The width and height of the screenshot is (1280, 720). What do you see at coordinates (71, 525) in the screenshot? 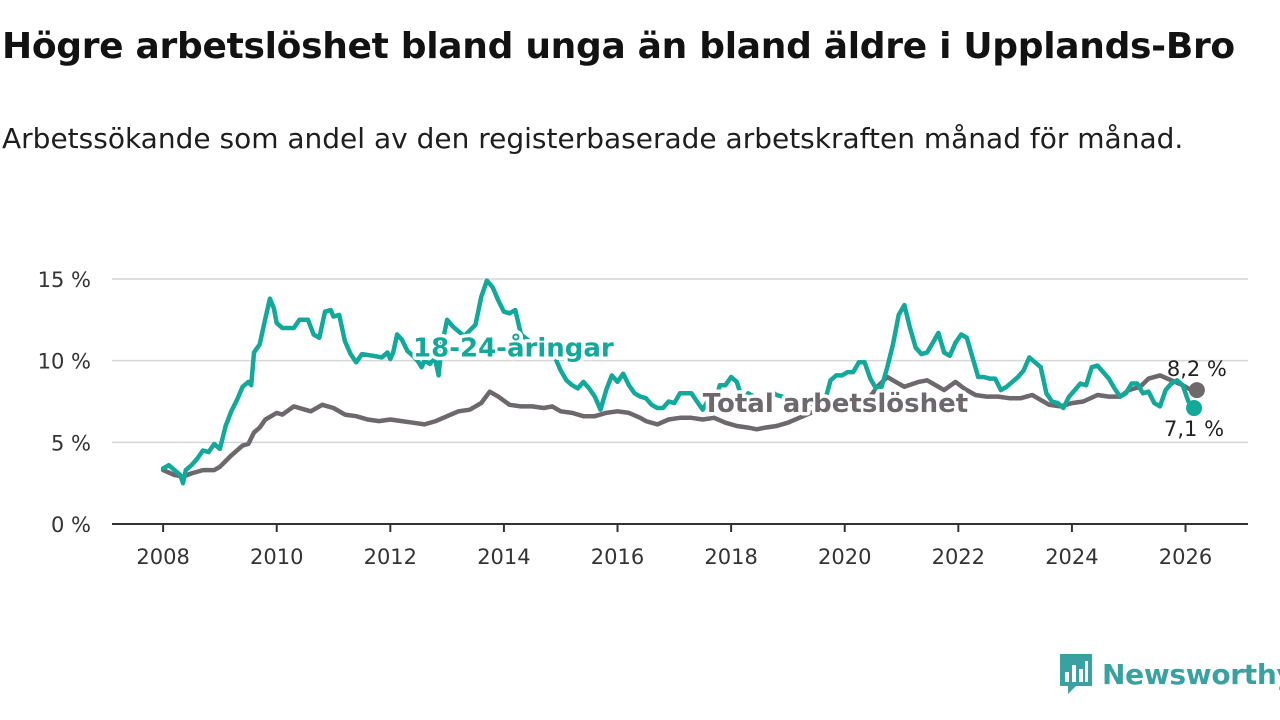
I see `y-tick-label: 0 %` at bounding box center [71, 525].